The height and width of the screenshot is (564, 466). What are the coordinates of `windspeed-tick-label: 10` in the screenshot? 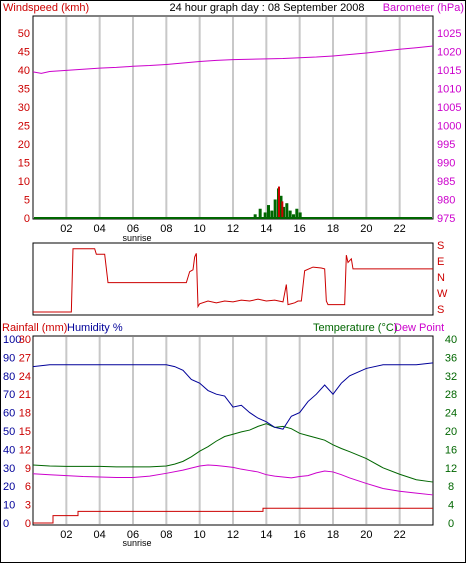 It's located at (24, 182).